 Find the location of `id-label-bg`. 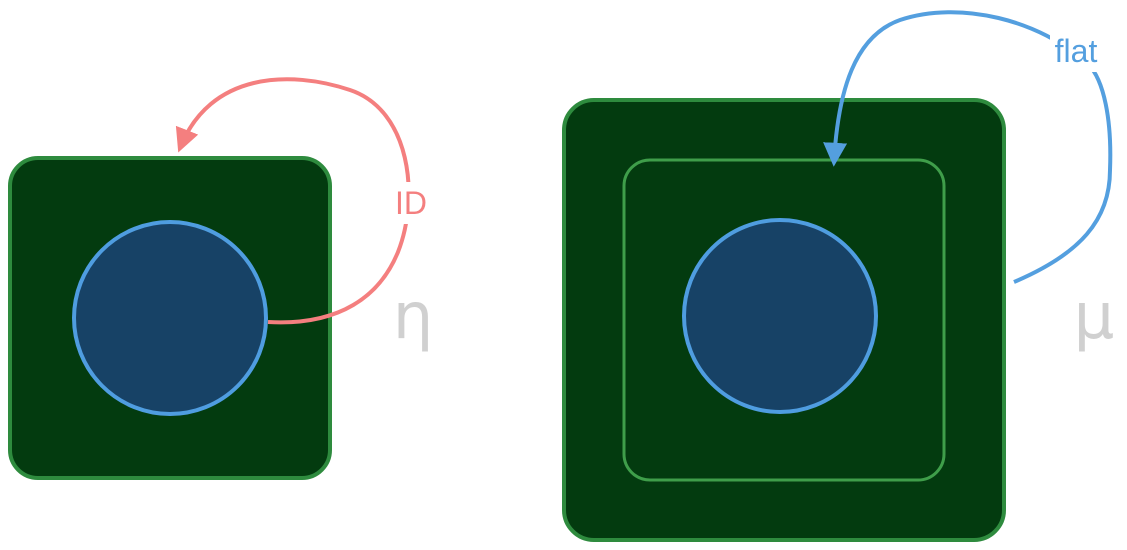

id-label-bg is located at coordinates (411, 203).